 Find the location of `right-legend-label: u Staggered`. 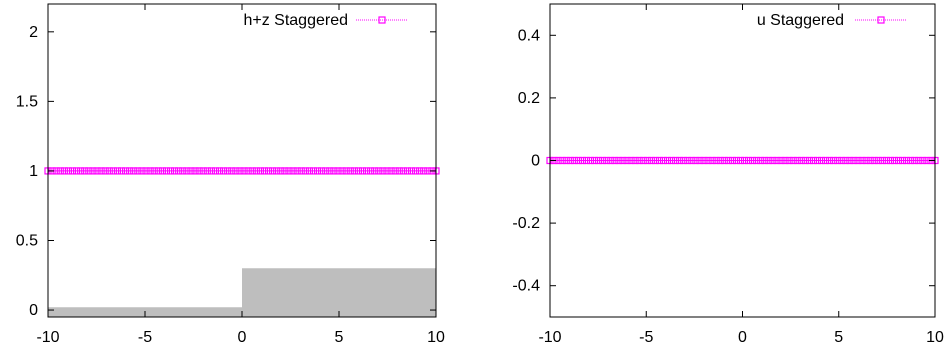

right-legend-label: u Staggered is located at coordinates (800, 20).